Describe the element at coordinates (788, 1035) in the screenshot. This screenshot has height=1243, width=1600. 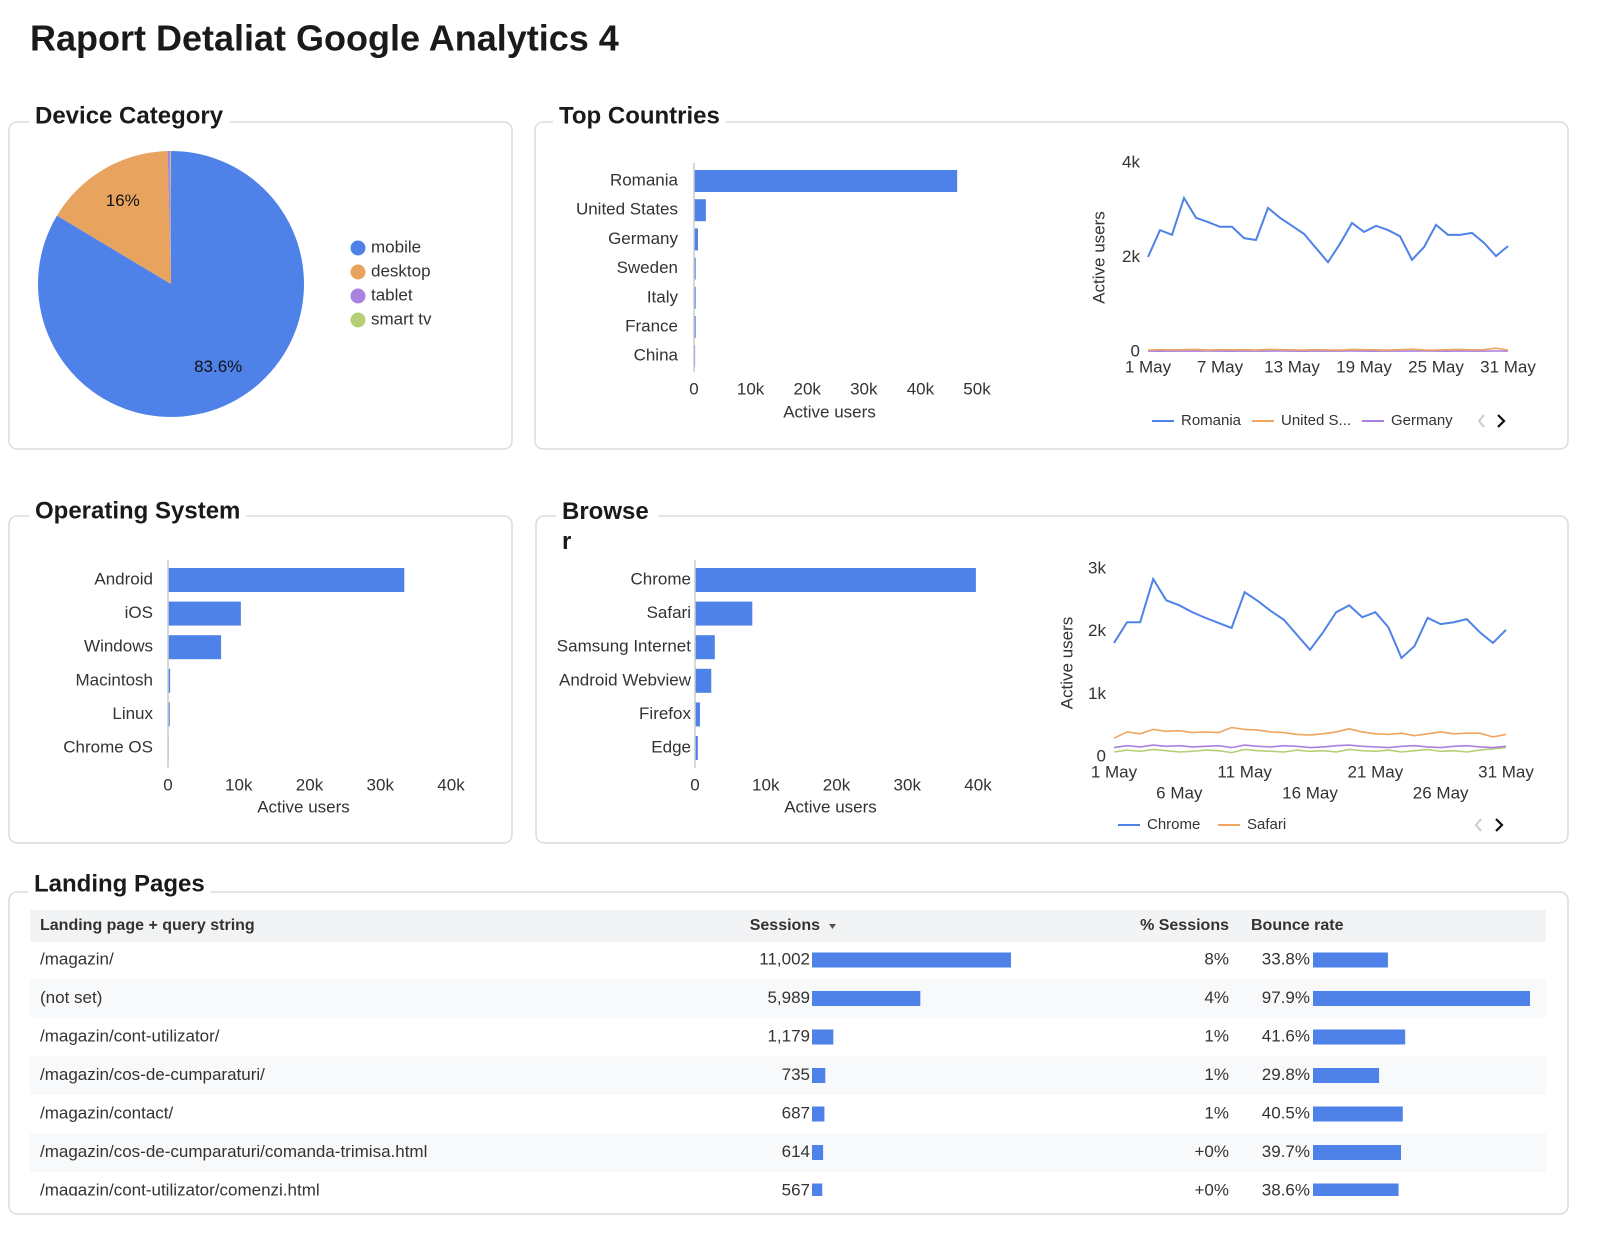
I see `cell: 1,179` at that location.